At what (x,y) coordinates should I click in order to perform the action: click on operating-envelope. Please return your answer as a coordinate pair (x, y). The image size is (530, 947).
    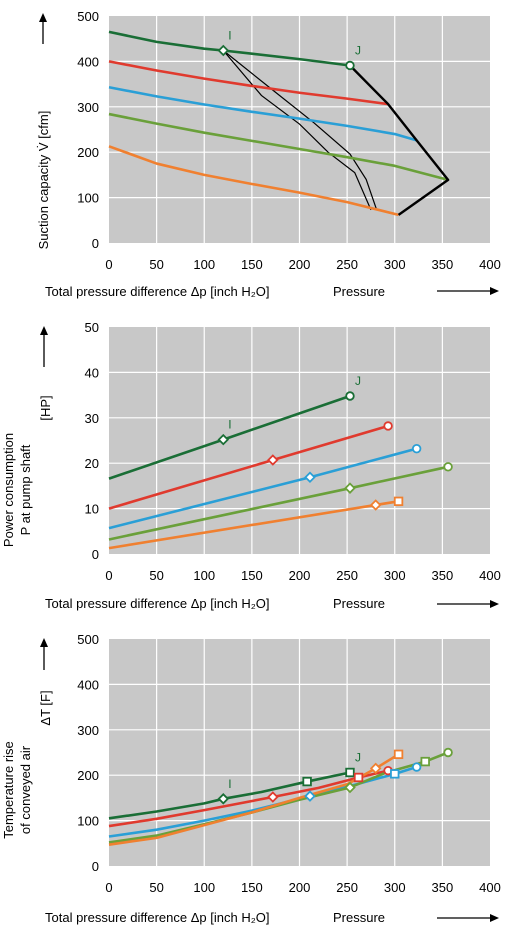
    Looking at the image, I should click on (399, 140).